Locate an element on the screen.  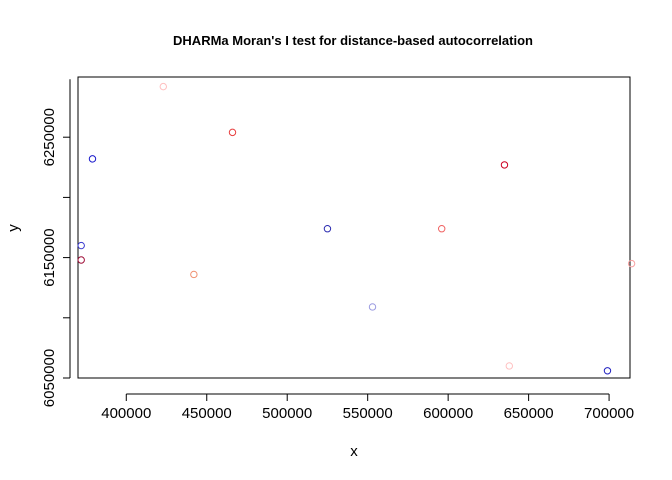
x-tick-label: 450000 is located at coordinates (207, 413).